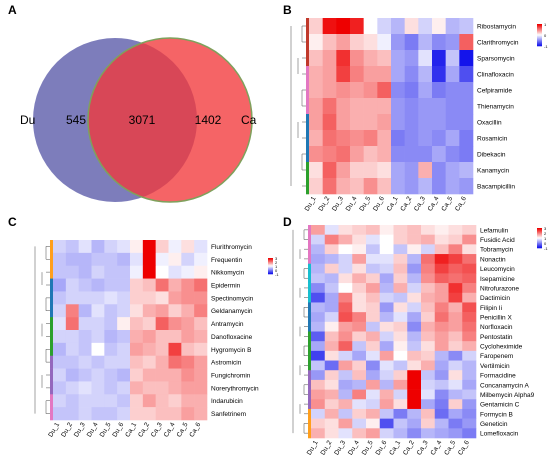  I want to click on row-dendrogram, so click(42, 330).